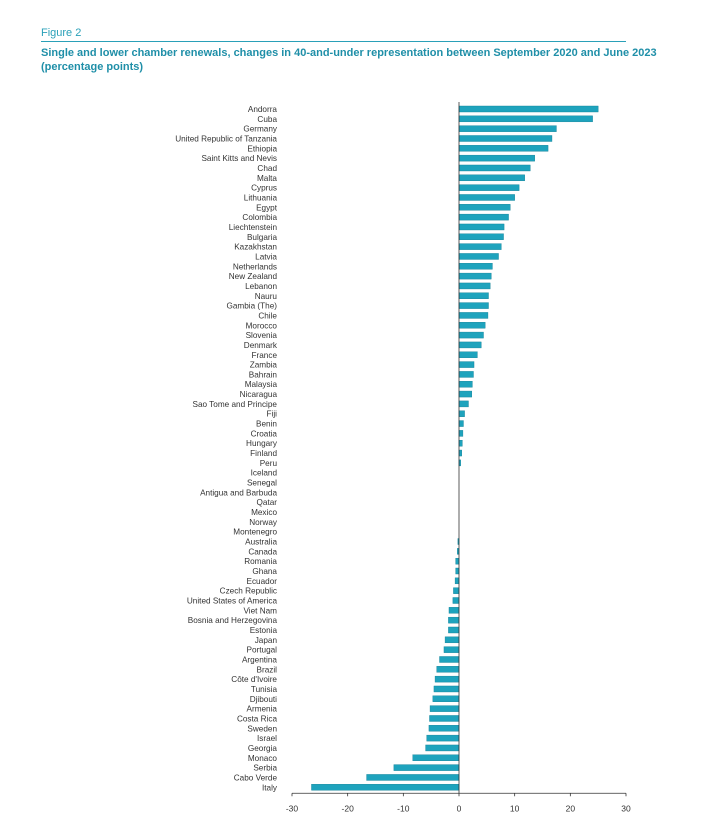 The image size is (720, 834). What do you see at coordinates (262, 483) in the screenshot?
I see `category-label: Senegal` at bounding box center [262, 483].